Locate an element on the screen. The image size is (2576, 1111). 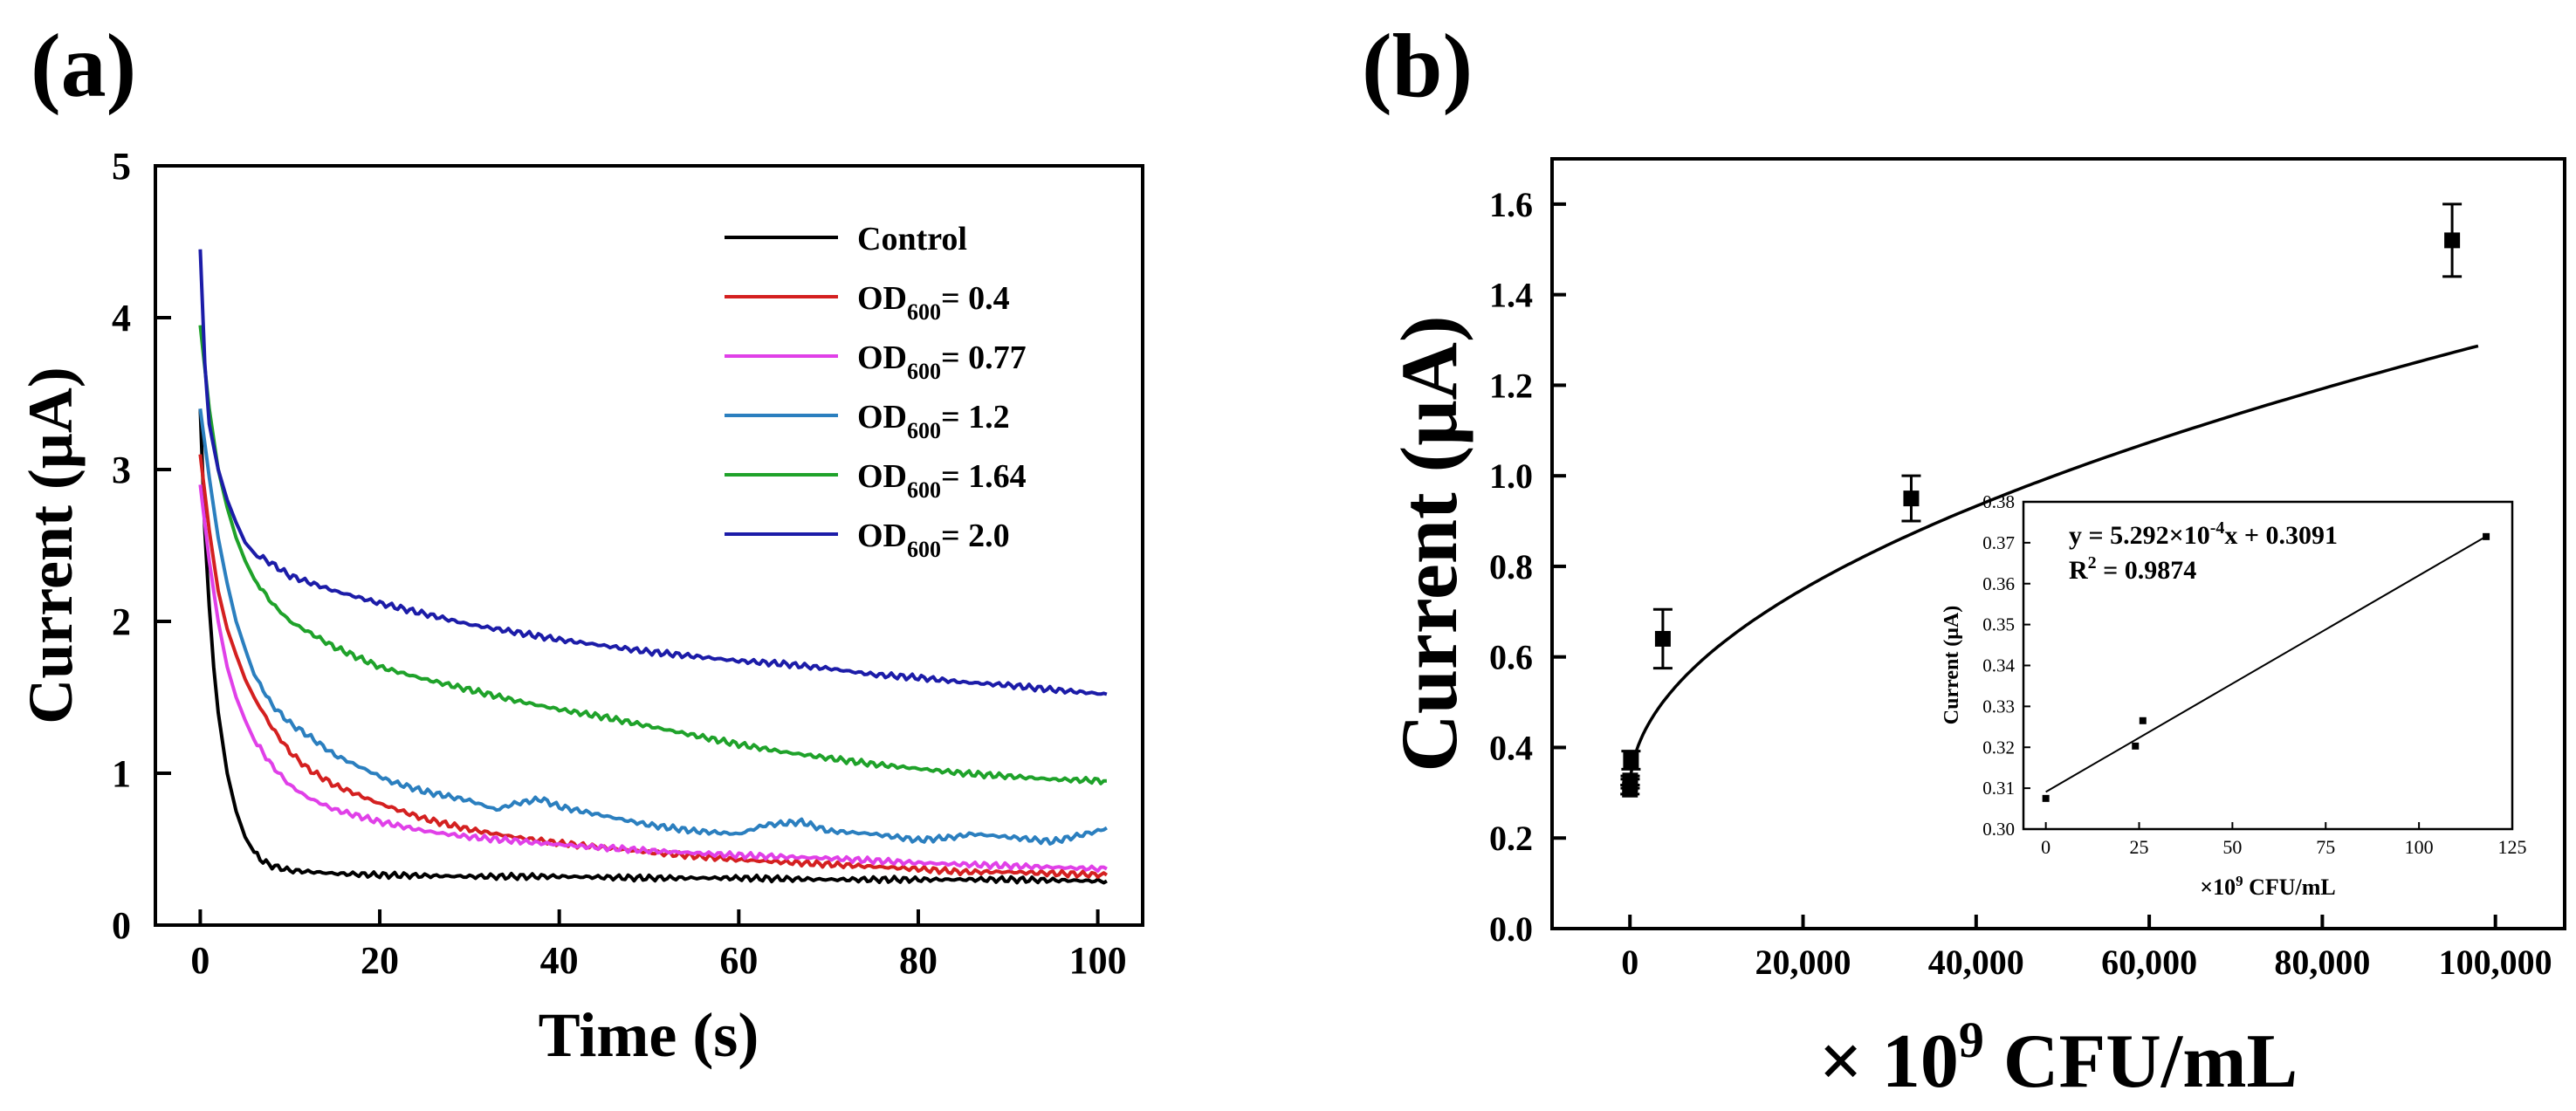
inset-x-tick-label: 25 is located at coordinates (2139, 847).